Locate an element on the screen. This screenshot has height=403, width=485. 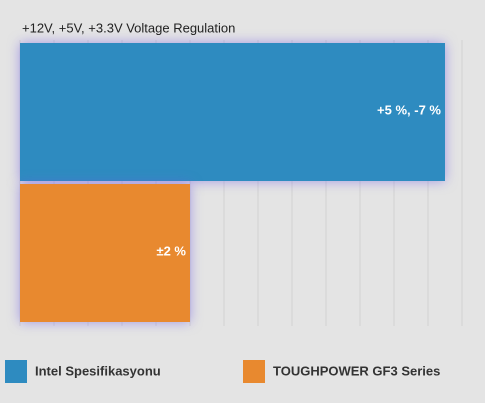
legend-label: TOUGHPOWER GF3 Series is located at coordinates (356, 370).